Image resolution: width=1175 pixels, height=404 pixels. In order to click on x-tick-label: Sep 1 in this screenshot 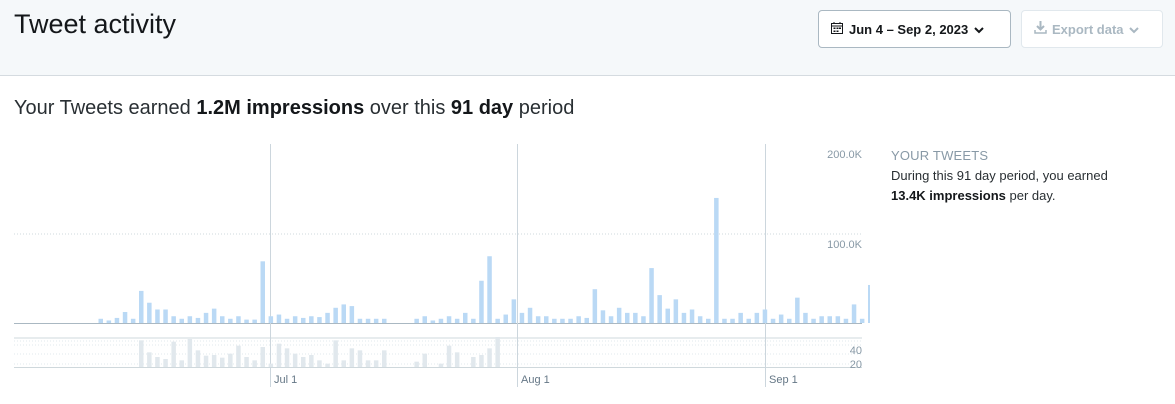, I will do `click(783, 380)`.